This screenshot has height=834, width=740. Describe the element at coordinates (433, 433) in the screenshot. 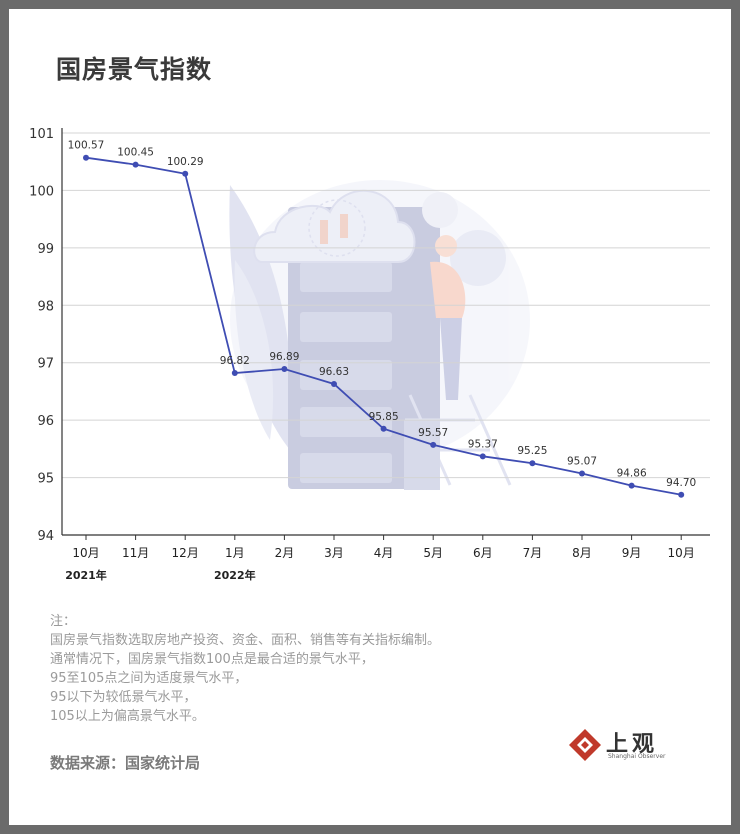

I see `data-label: 95.57` at that location.